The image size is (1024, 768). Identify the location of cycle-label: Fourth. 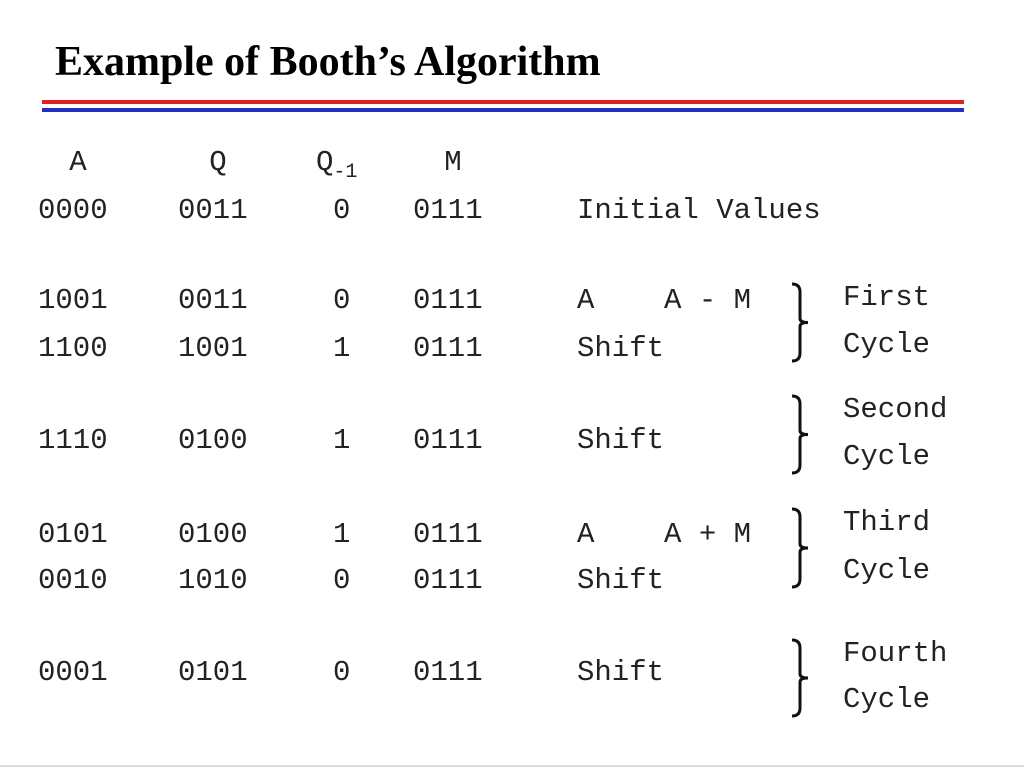
(895, 653).